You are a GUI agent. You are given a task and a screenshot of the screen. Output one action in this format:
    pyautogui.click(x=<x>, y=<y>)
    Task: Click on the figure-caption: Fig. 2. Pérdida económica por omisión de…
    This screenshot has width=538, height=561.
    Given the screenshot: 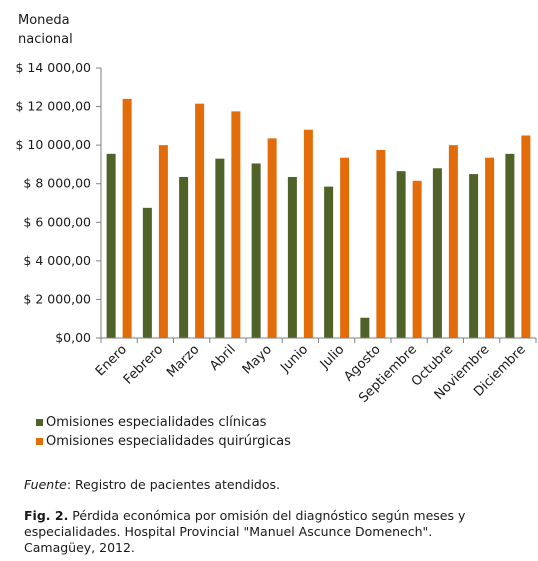 What is the action you would take?
    pyautogui.click(x=264, y=532)
    